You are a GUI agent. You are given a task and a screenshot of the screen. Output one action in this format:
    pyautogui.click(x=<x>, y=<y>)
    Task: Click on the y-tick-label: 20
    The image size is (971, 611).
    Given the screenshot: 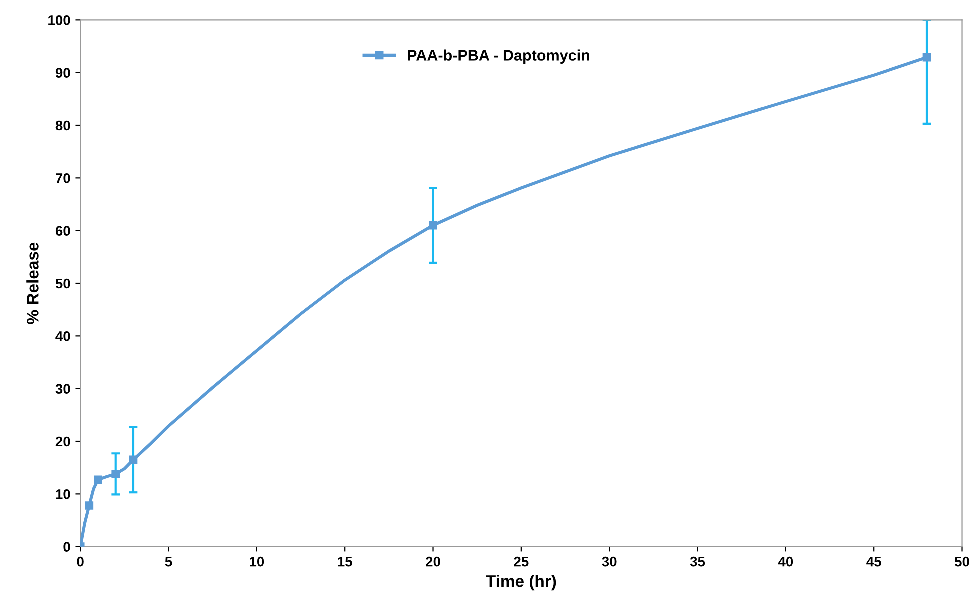 What is the action you would take?
    pyautogui.click(x=63, y=441)
    